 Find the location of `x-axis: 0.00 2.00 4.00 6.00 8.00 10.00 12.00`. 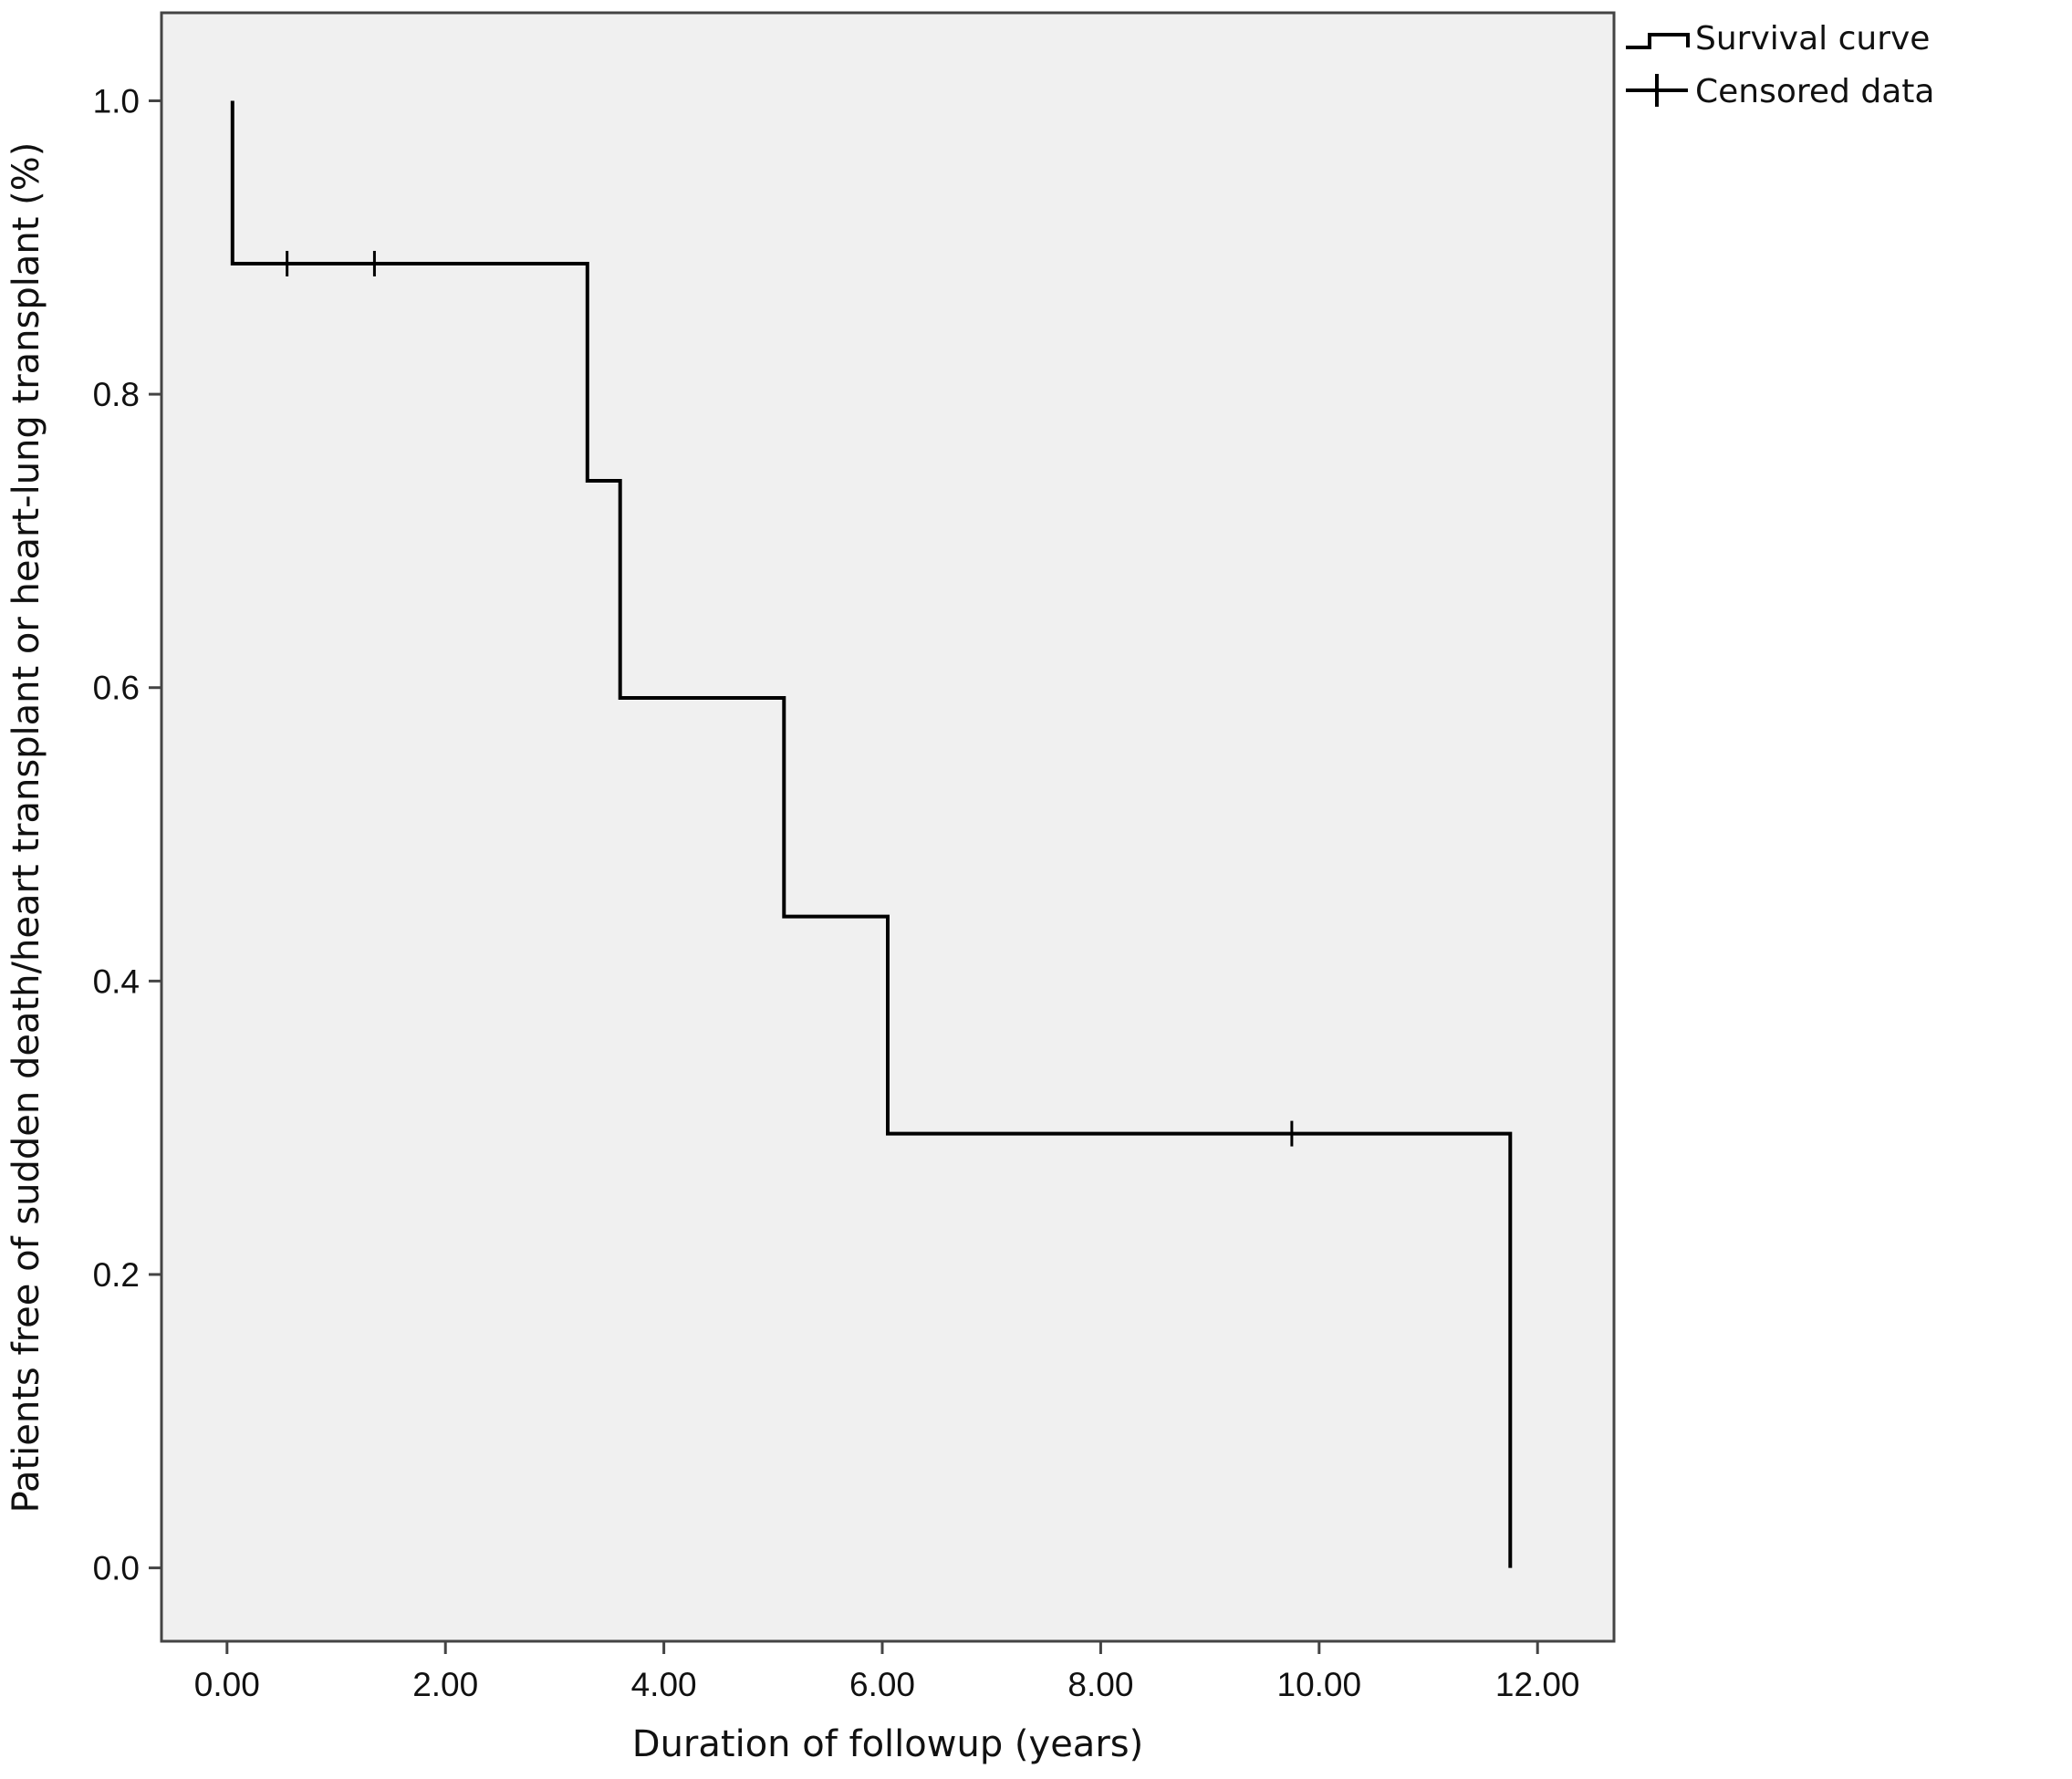

x-axis: 0.00 2.00 4.00 6.00 8.00 10.00 12.00 is located at coordinates (887, 1672).